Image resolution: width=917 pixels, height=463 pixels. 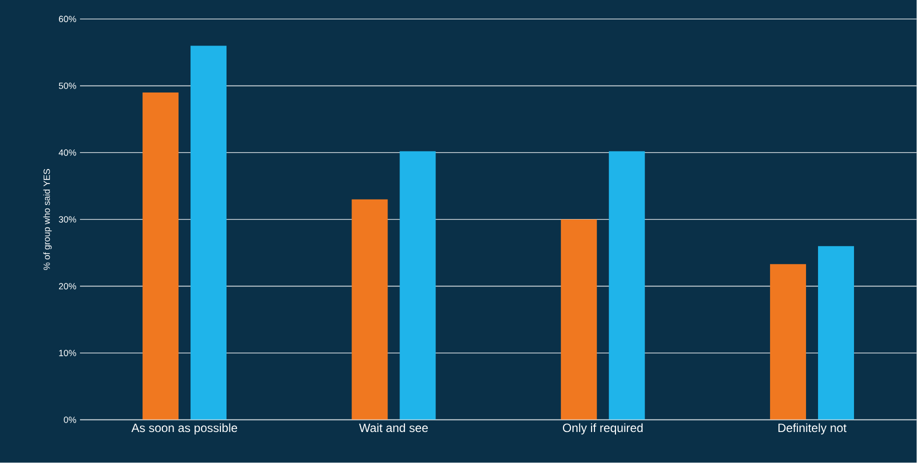 I want to click on x-tick-label: Only if required, so click(x=602, y=429).